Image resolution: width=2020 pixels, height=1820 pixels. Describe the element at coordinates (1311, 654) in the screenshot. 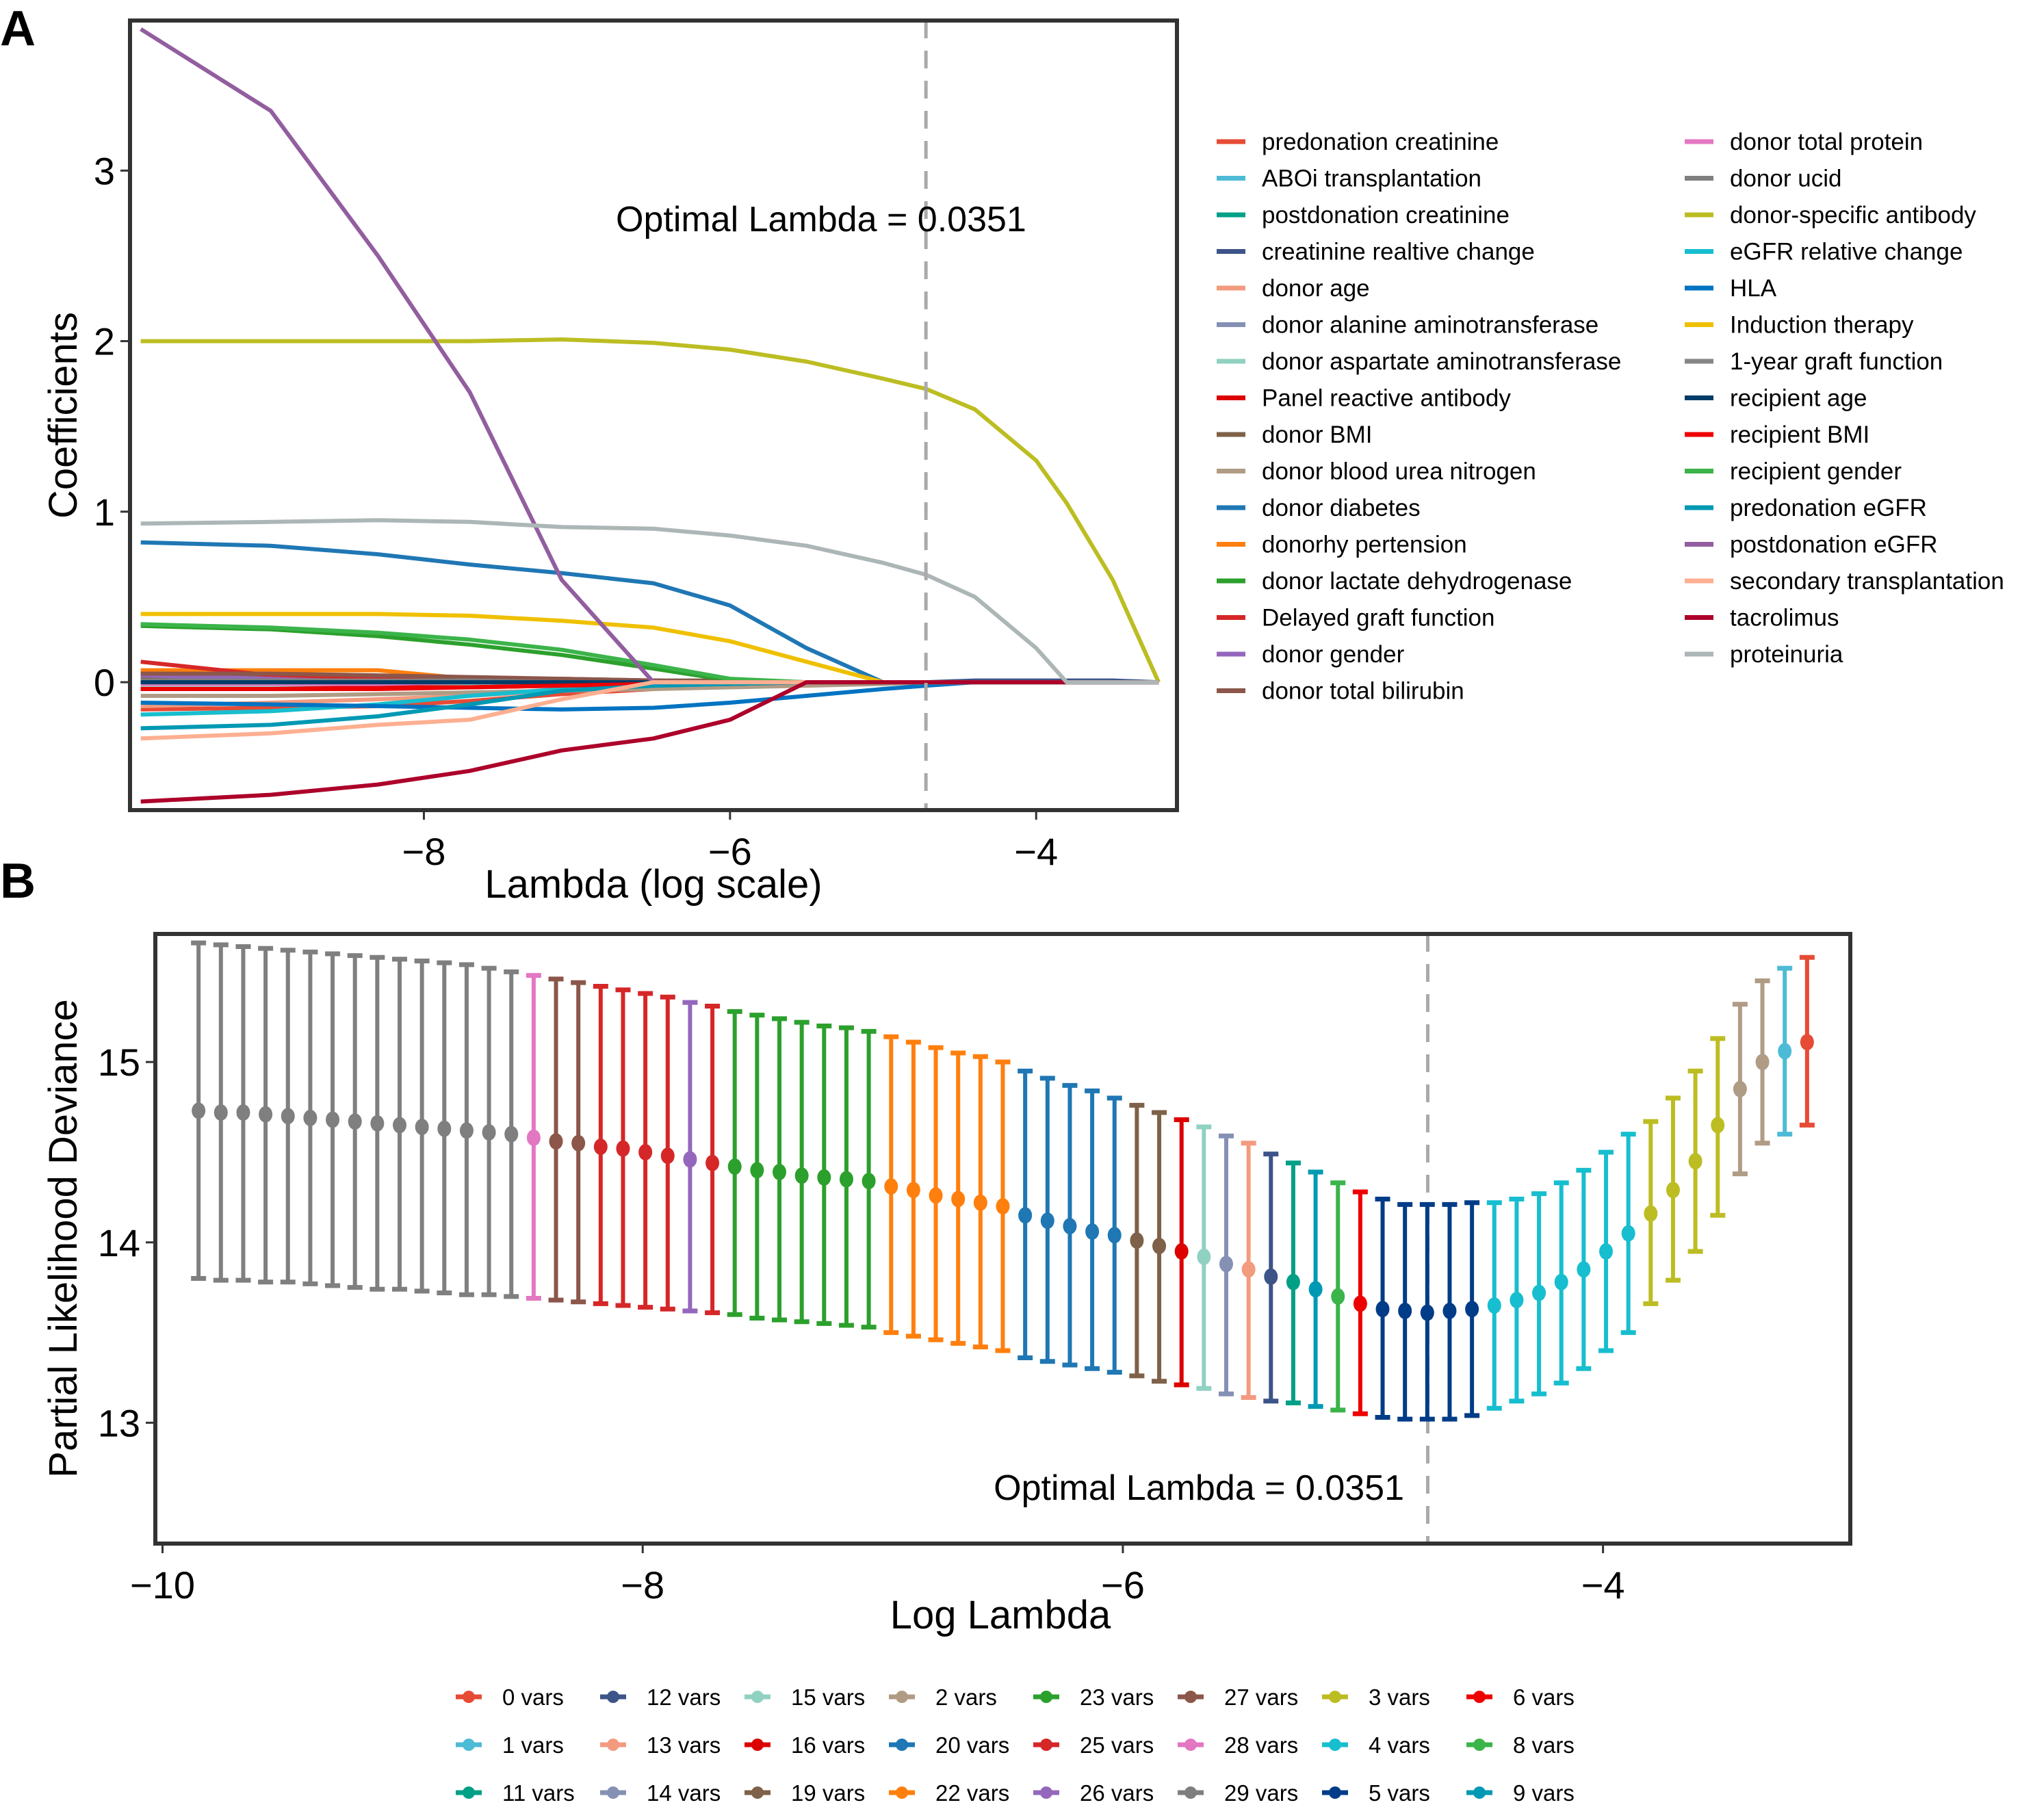

I see `legend-item: donor gender` at that location.